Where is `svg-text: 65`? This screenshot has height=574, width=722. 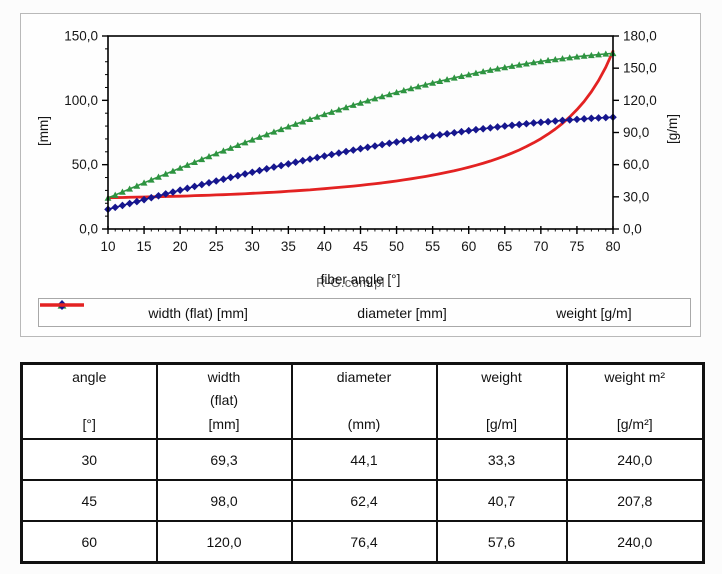 svg-text: 65 is located at coordinates (504, 246).